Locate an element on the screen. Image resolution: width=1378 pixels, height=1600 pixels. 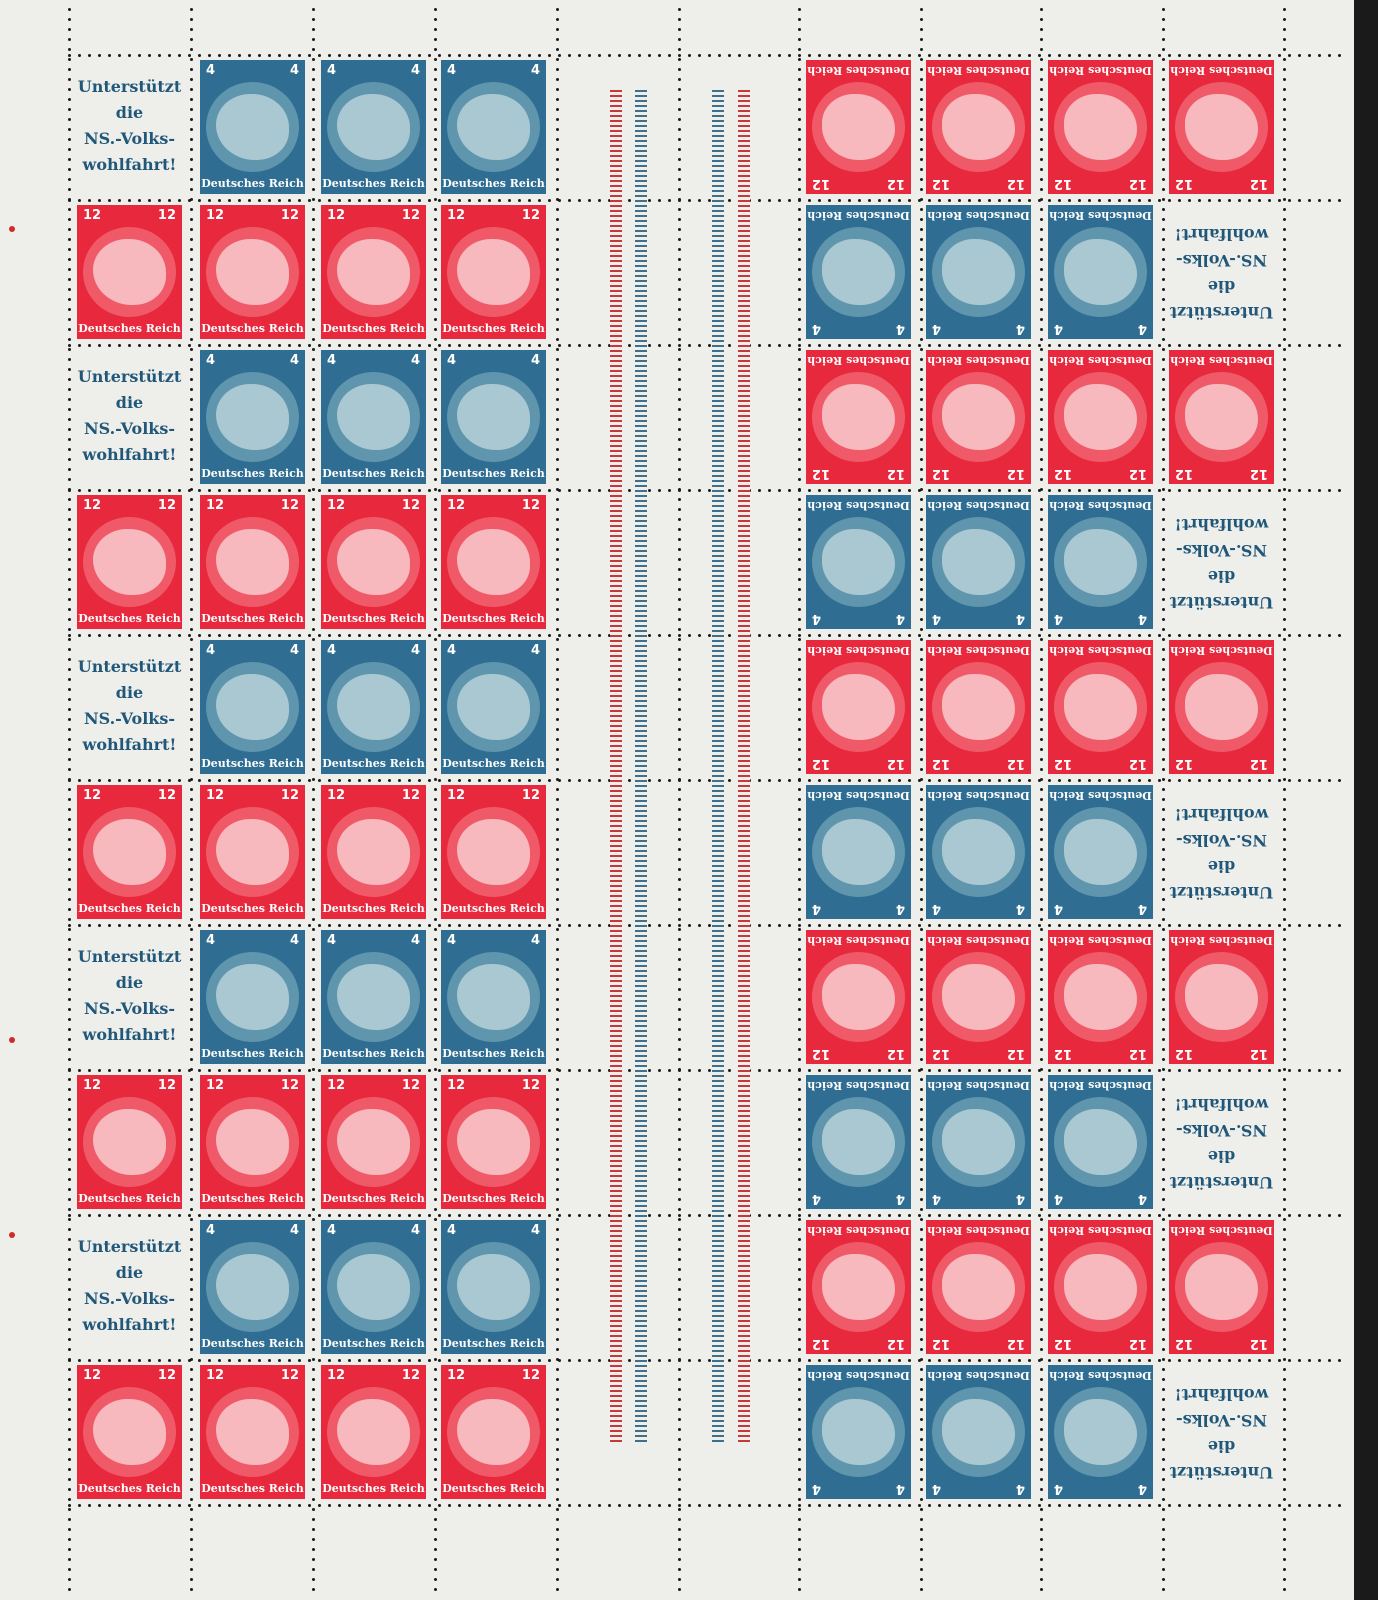
value-right: 4 is located at coordinates (415, 650).